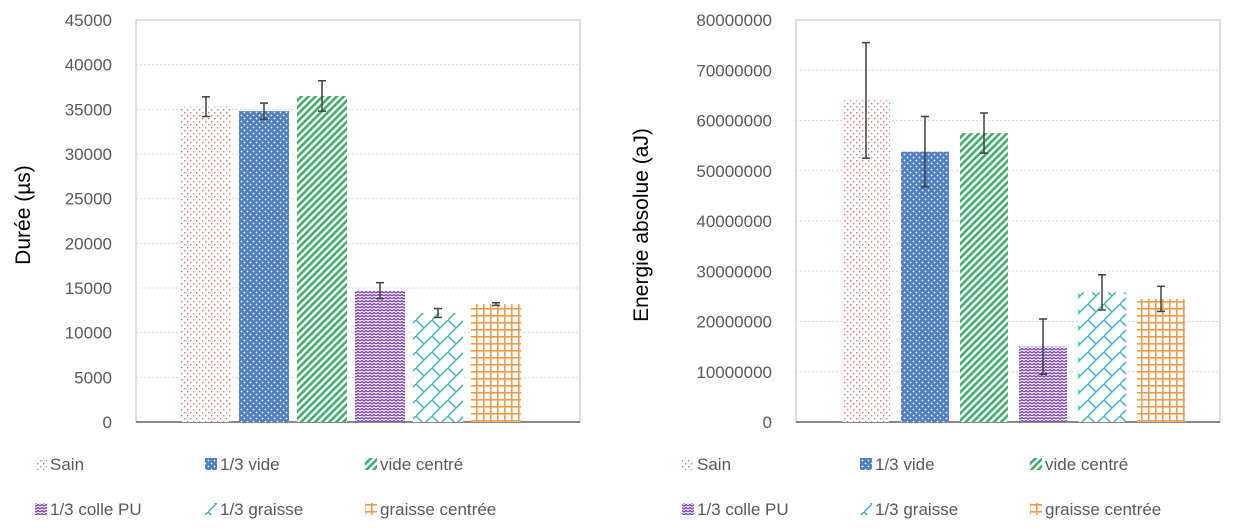 The image size is (1235, 530). Describe the element at coordinates (93, 377) in the screenshot. I see `y-tick-label: 5000` at that location.